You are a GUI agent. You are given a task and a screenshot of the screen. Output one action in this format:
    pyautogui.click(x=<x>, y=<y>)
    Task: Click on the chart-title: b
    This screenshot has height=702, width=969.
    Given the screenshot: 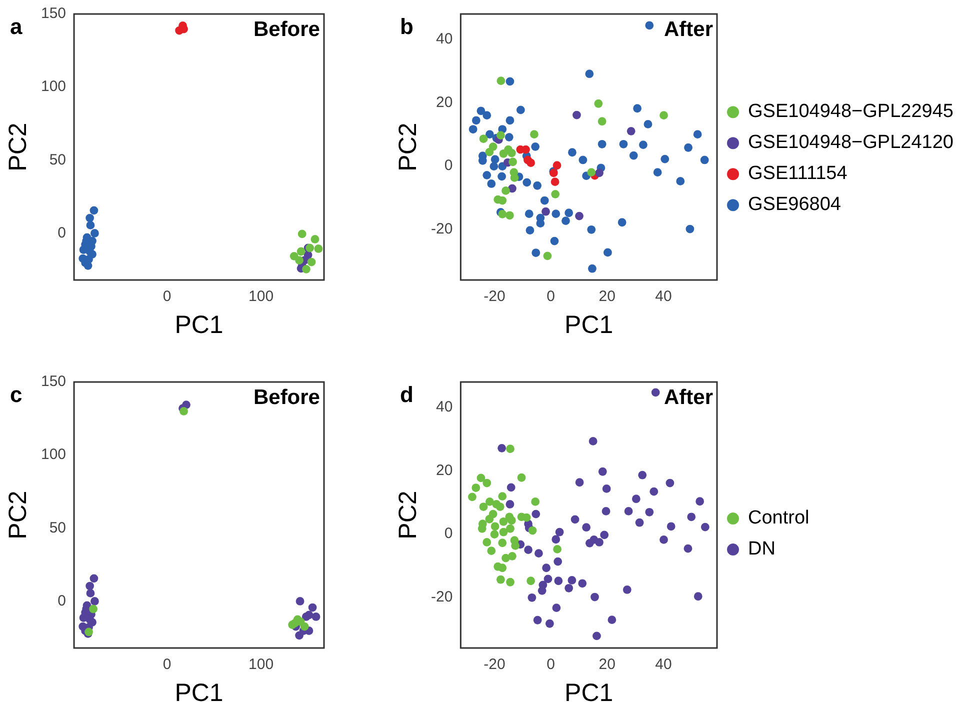 What is the action you would take?
    pyautogui.click(x=407, y=27)
    